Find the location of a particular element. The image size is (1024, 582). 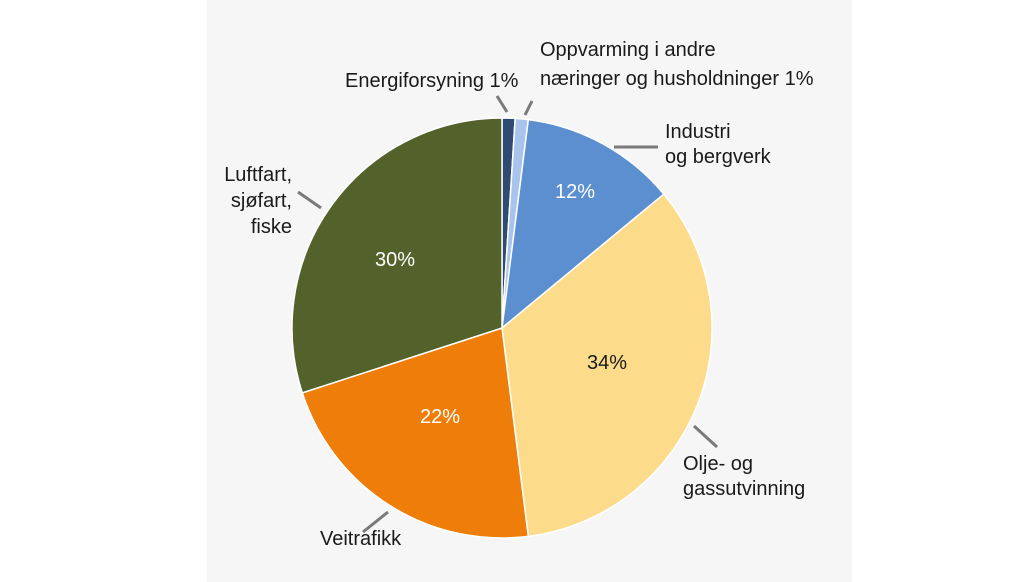

slice-category-label: Energiforsyning 1% is located at coordinates (432, 81).